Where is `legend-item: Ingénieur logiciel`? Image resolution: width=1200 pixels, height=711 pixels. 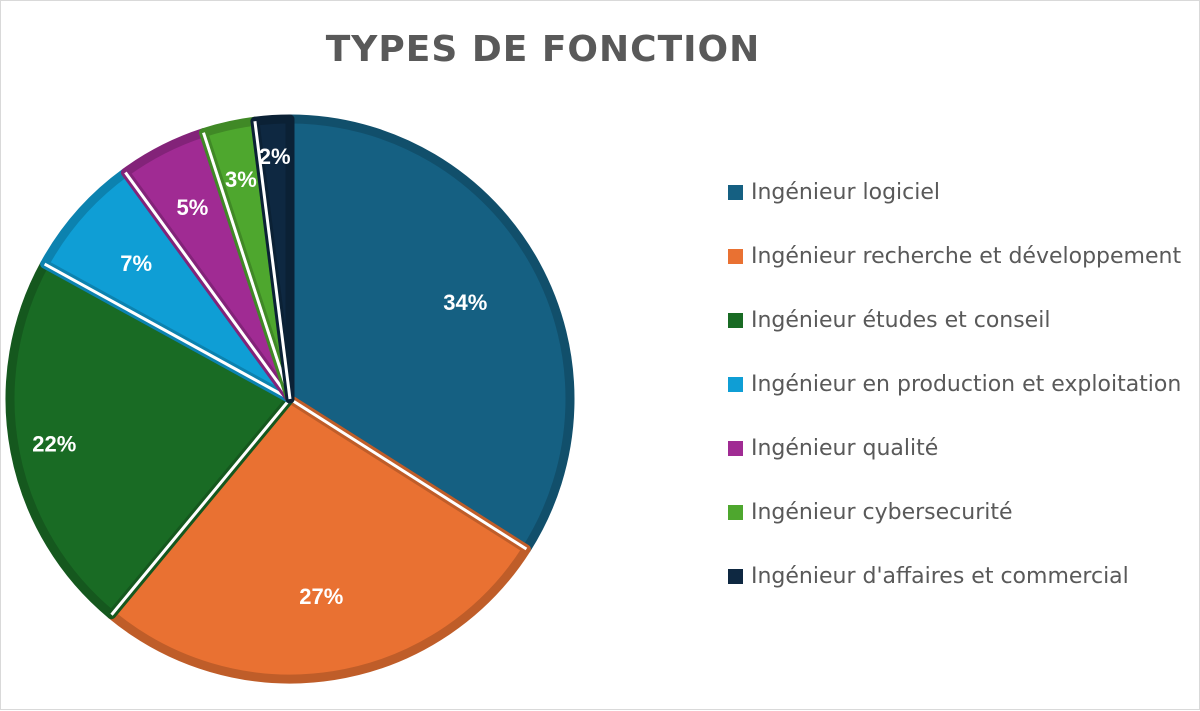
legend-item: Ingénieur logiciel is located at coordinates (954, 192).